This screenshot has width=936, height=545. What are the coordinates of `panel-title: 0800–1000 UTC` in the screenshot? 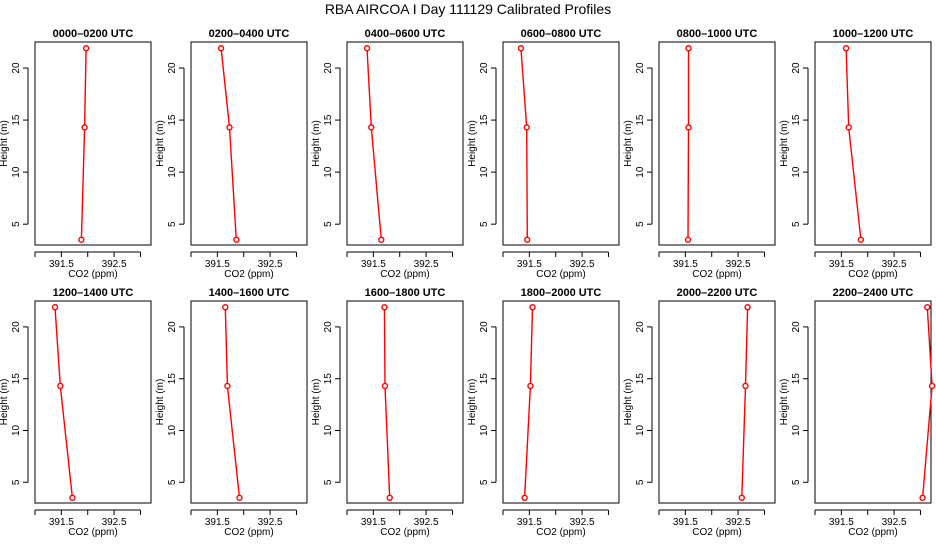 It's located at (717, 34).